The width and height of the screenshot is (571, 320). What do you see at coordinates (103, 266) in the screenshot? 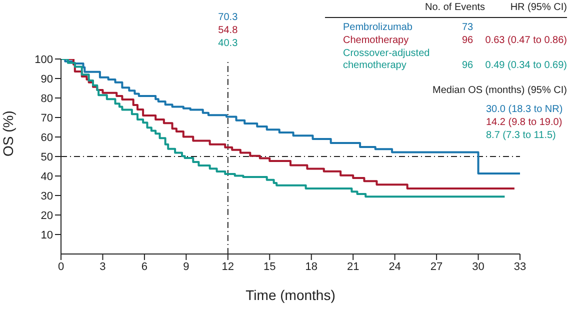
I see `x-tick-label: 3` at bounding box center [103, 266].